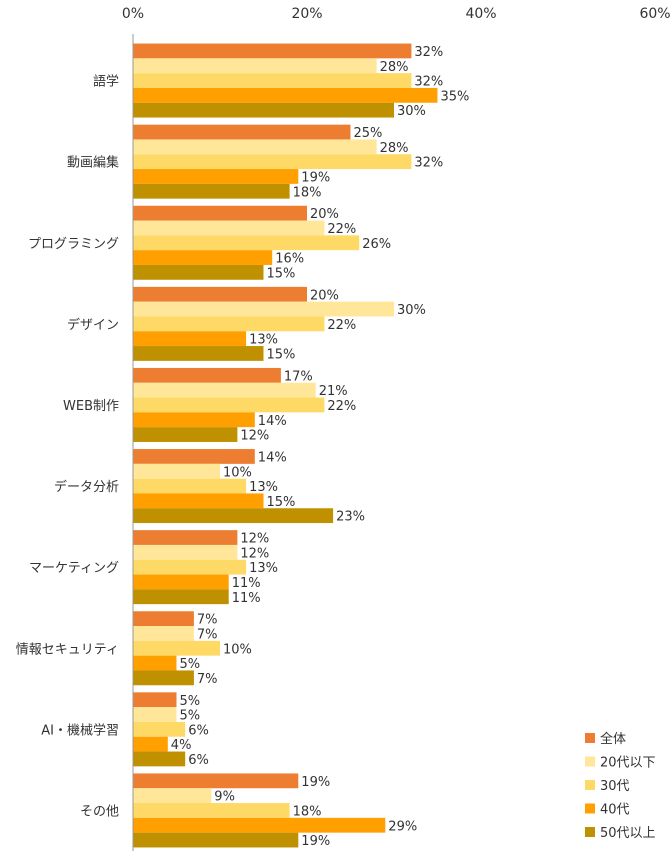  I want to click on category-label: プログラミング, so click(73, 244).